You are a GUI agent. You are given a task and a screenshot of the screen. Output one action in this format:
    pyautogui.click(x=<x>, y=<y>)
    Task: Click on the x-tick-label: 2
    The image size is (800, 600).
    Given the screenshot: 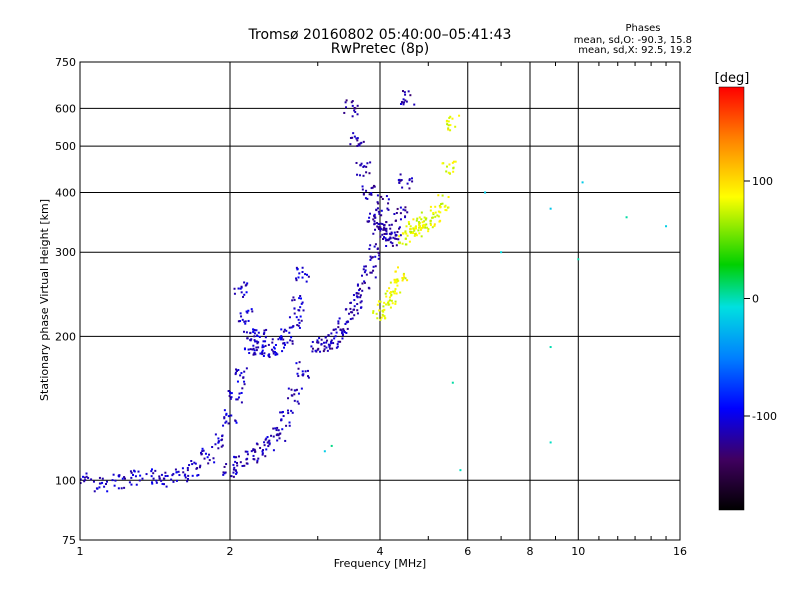 What is the action you would take?
    pyautogui.click(x=230, y=551)
    